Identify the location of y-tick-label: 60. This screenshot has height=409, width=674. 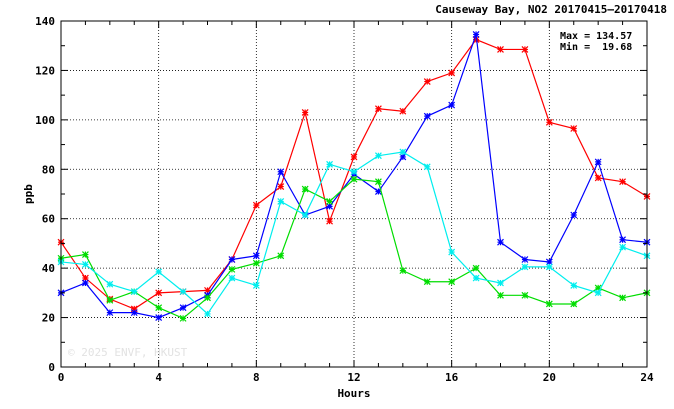
(48, 219).